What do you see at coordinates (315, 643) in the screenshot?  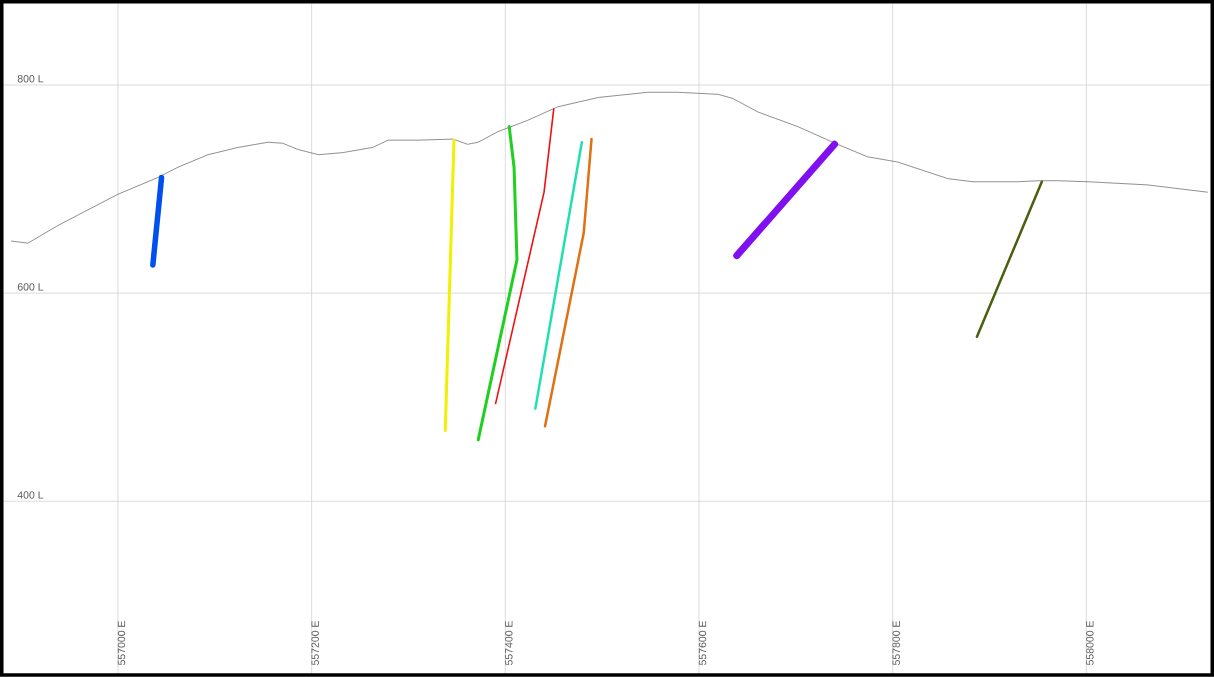 I see `x-tick-label: 557200 E` at bounding box center [315, 643].